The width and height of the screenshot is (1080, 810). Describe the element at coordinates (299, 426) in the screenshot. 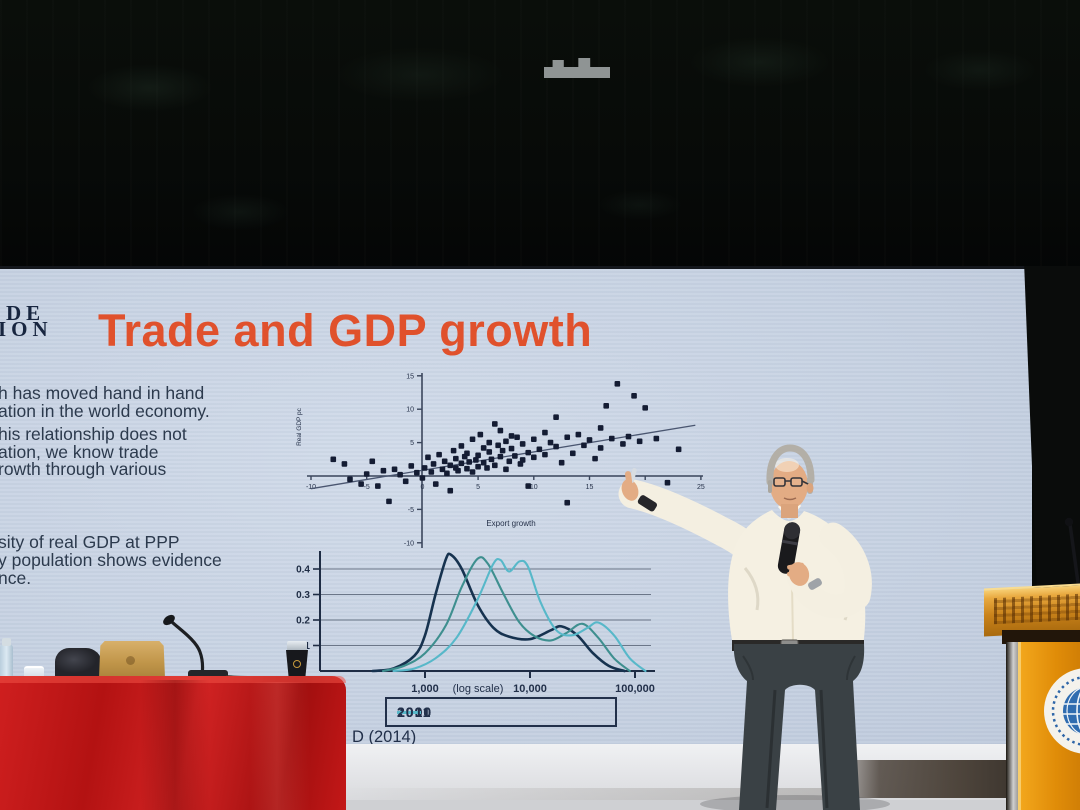

I see `scatter-y-axis-label: Real GDP pc` at that location.